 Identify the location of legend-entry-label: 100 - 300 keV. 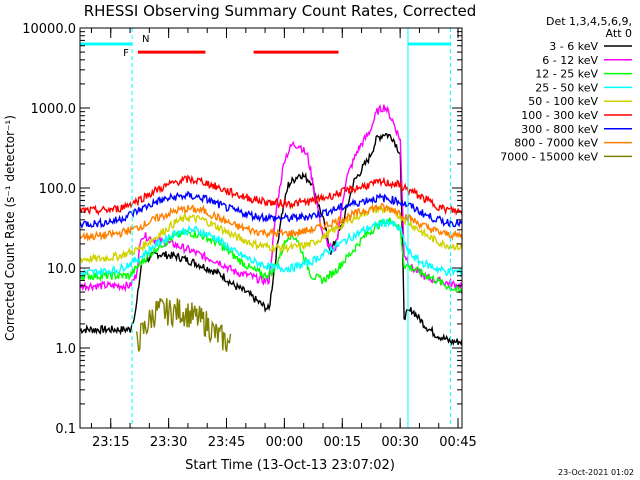
(559, 115).